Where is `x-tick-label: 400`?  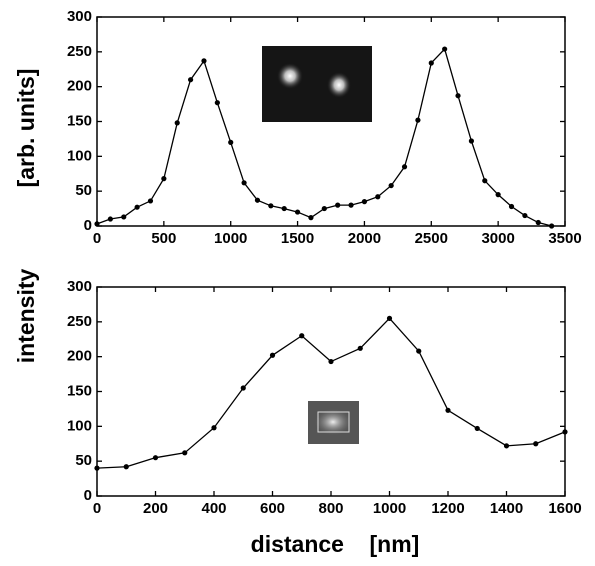 x-tick-label: 400 is located at coordinates (213, 508).